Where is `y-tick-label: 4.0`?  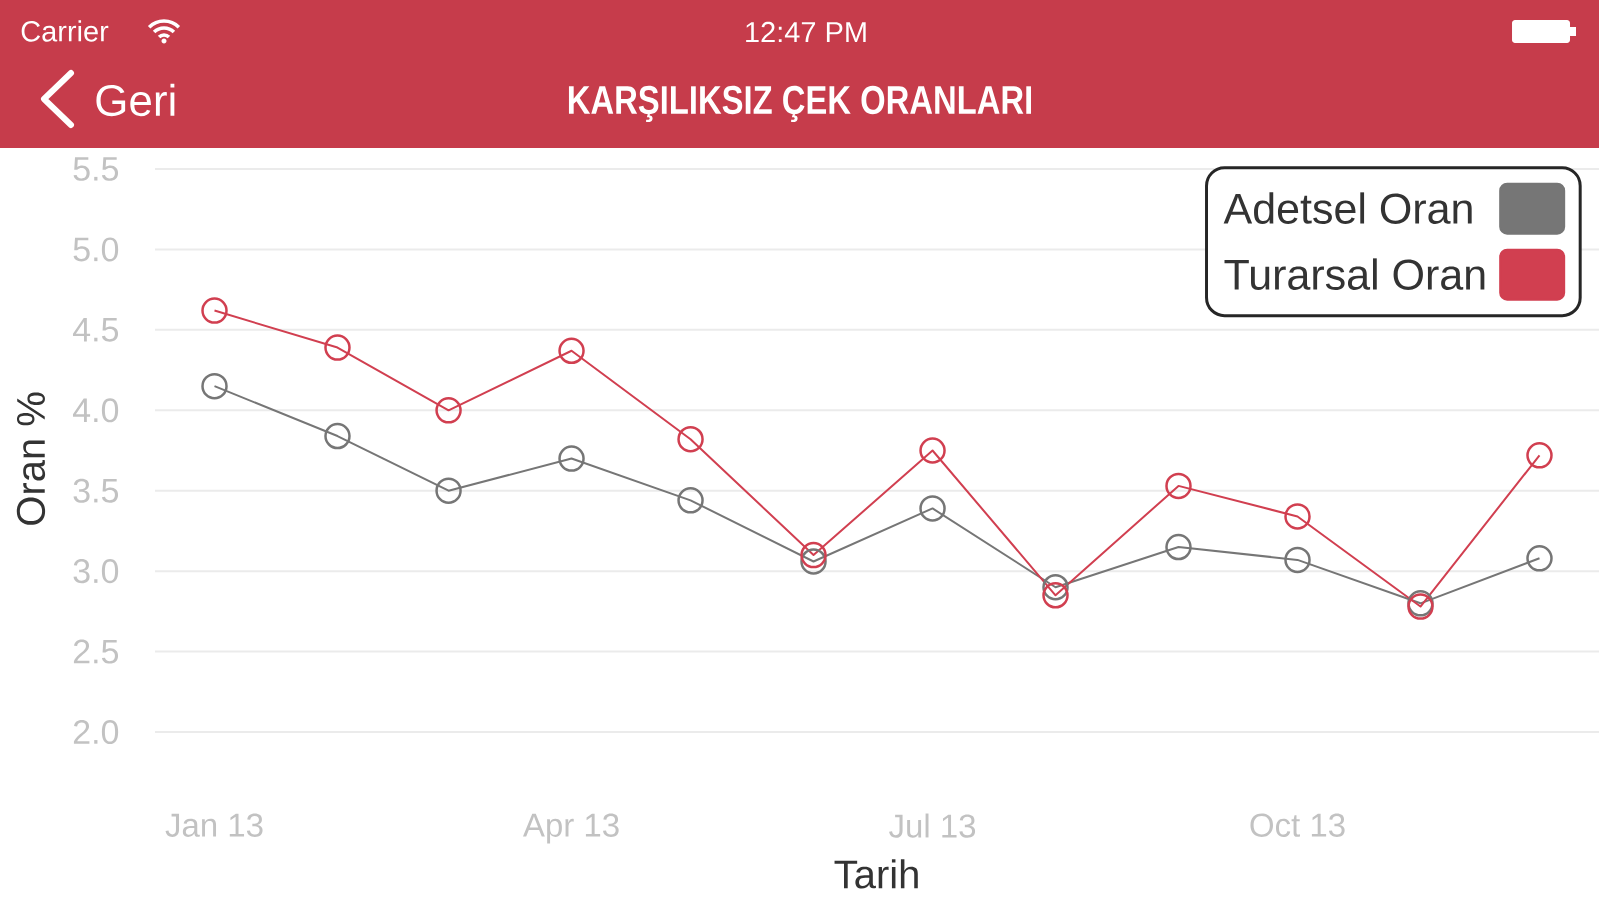
y-tick-label: 4.0 is located at coordinates (95, 410).